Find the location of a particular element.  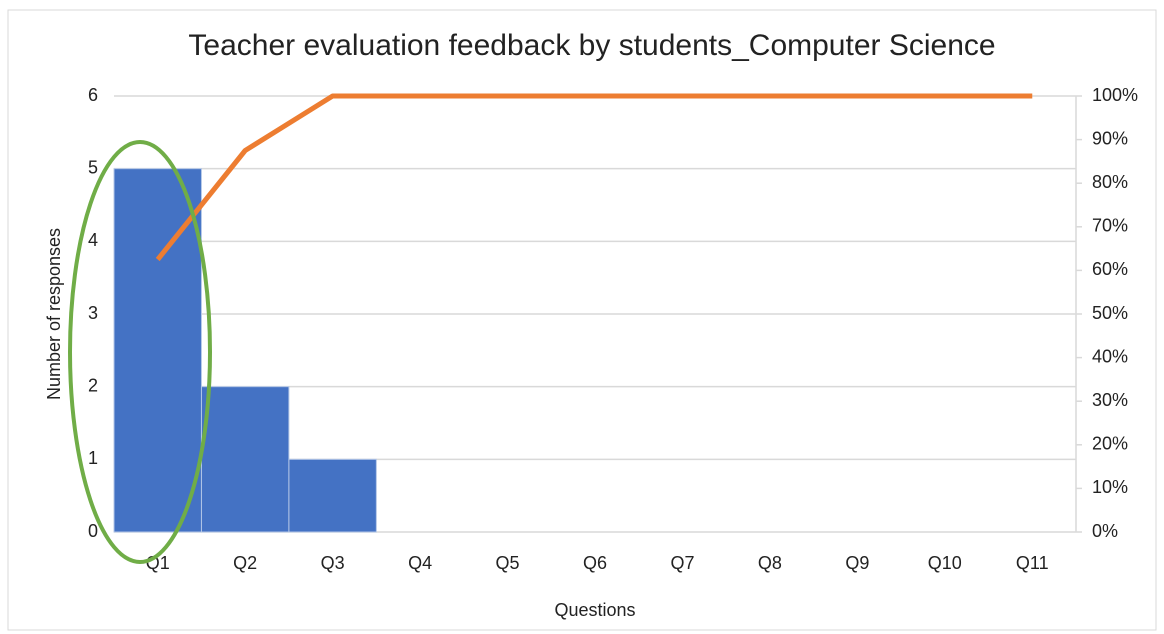

y2-tick-label: 30% is located at coordinates (1110, 400).